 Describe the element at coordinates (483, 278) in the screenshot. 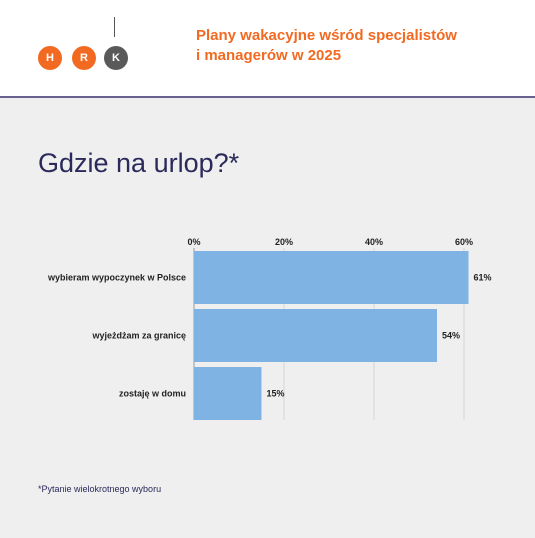

I see `value-label-0: 61%` at that location.